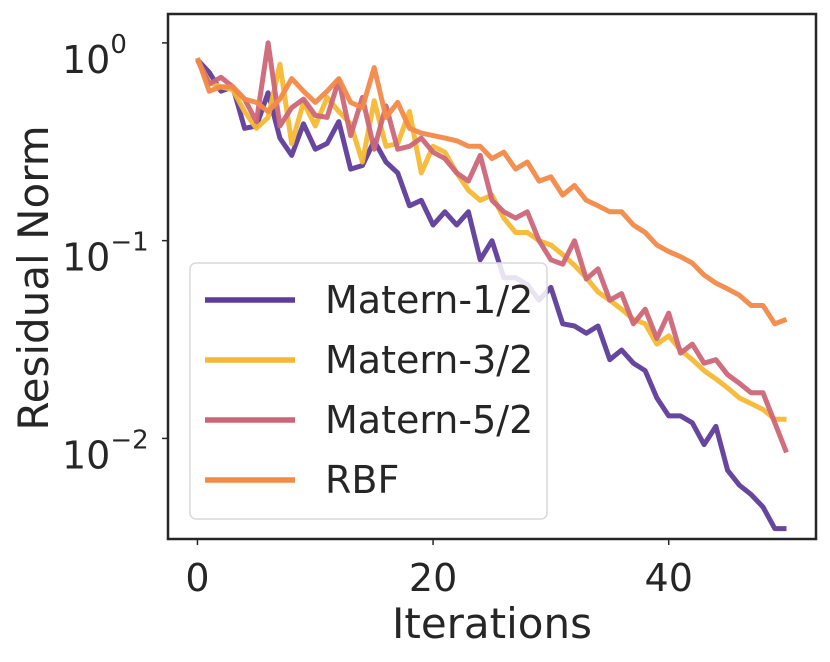 This screenshot has height=662, width=830. I want to click on x-ticks: 0 20 40, so click(439, 569).